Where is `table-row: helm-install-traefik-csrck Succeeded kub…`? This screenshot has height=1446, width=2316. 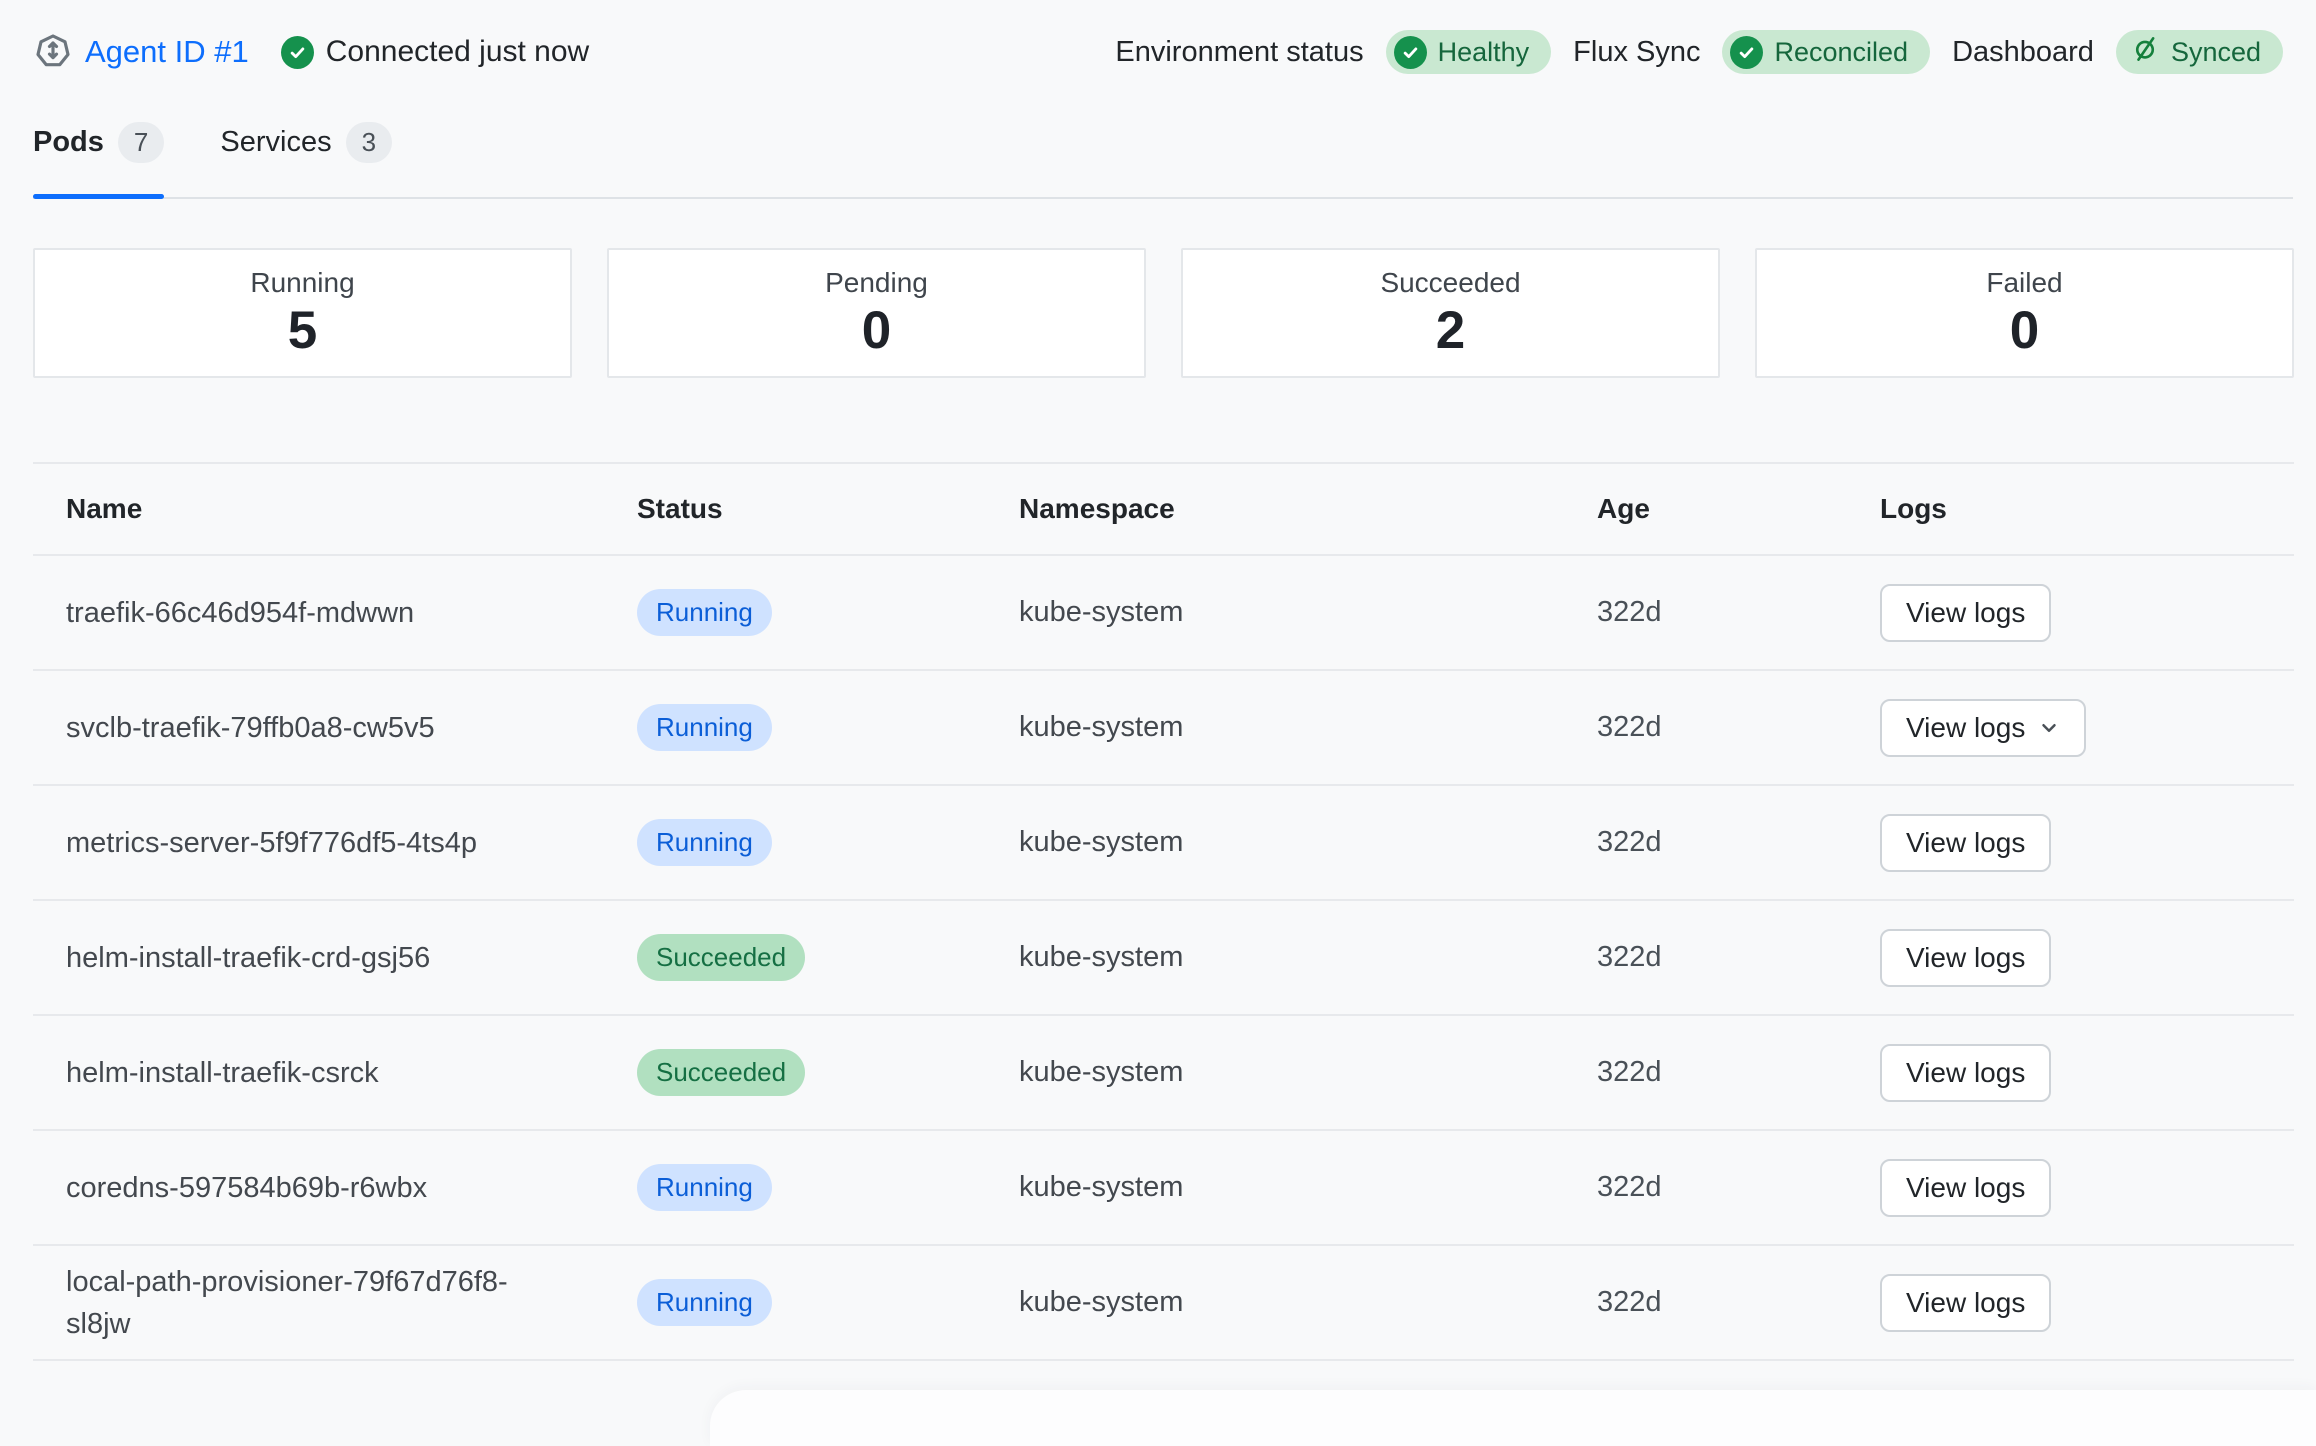 table-row: helm-install-traefik-csrck Succeeded kub… is located at coordinates (1163, 1074).